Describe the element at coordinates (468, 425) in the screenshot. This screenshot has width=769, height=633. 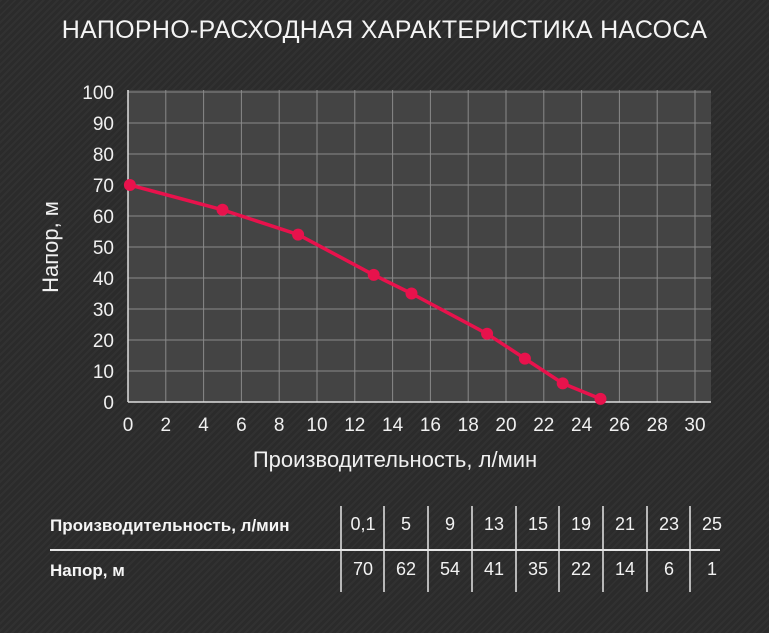
I see `x-tick-label: 18` at that location.